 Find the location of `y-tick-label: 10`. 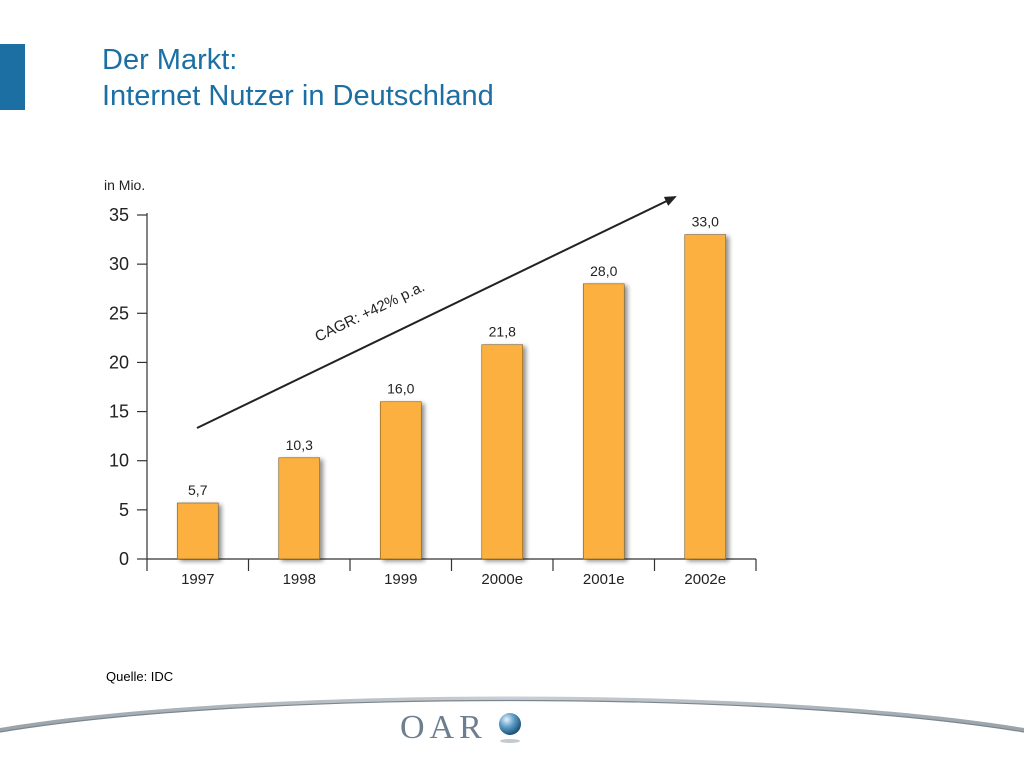

y-tick-label: 10 is located at coordinates (119, 461).